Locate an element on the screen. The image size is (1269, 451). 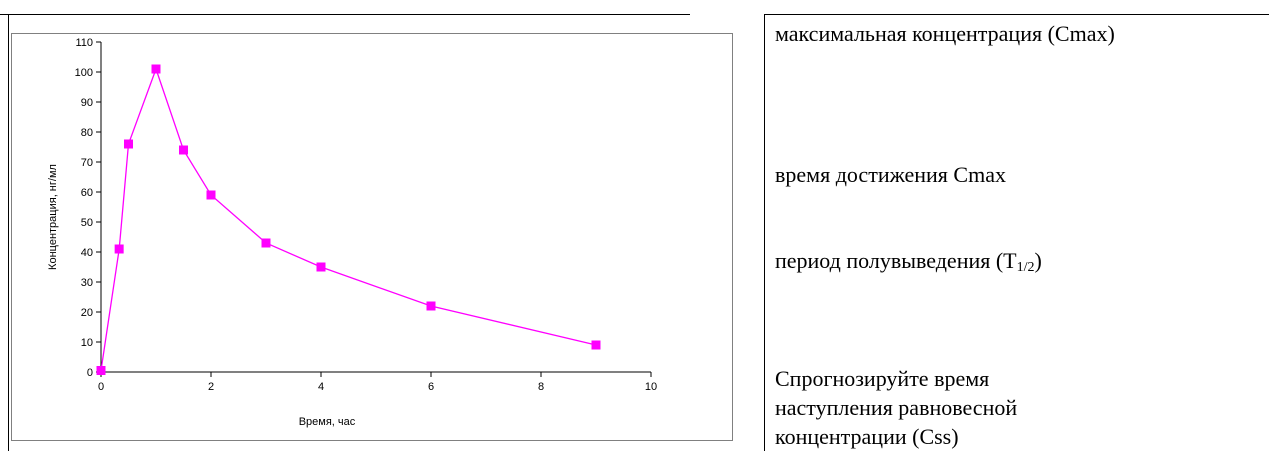
y-tick-label: 20 is located at coordinates (87, 313).